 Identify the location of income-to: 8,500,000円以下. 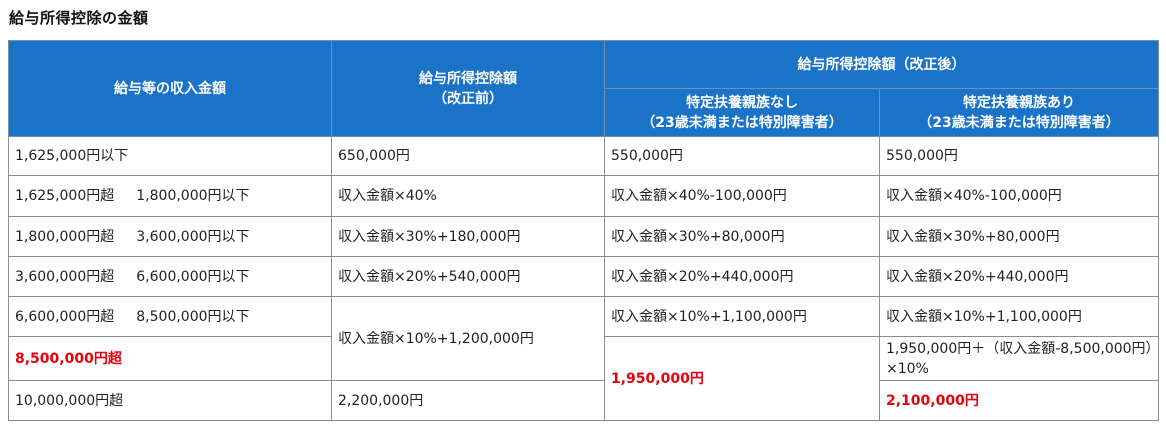
(193, 316).